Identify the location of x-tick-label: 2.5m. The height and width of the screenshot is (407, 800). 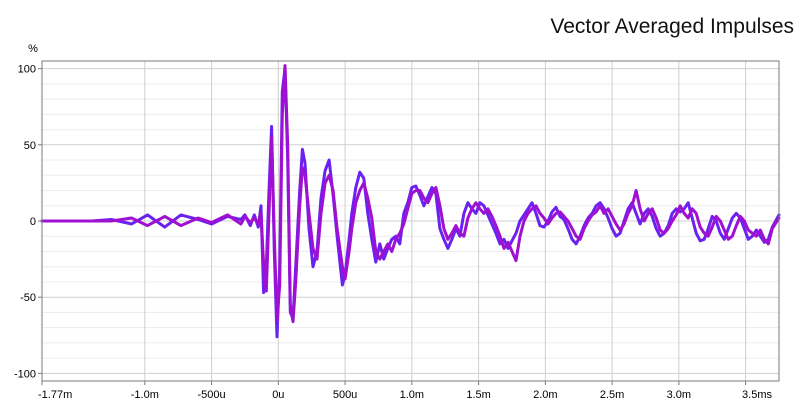
(612, 395).